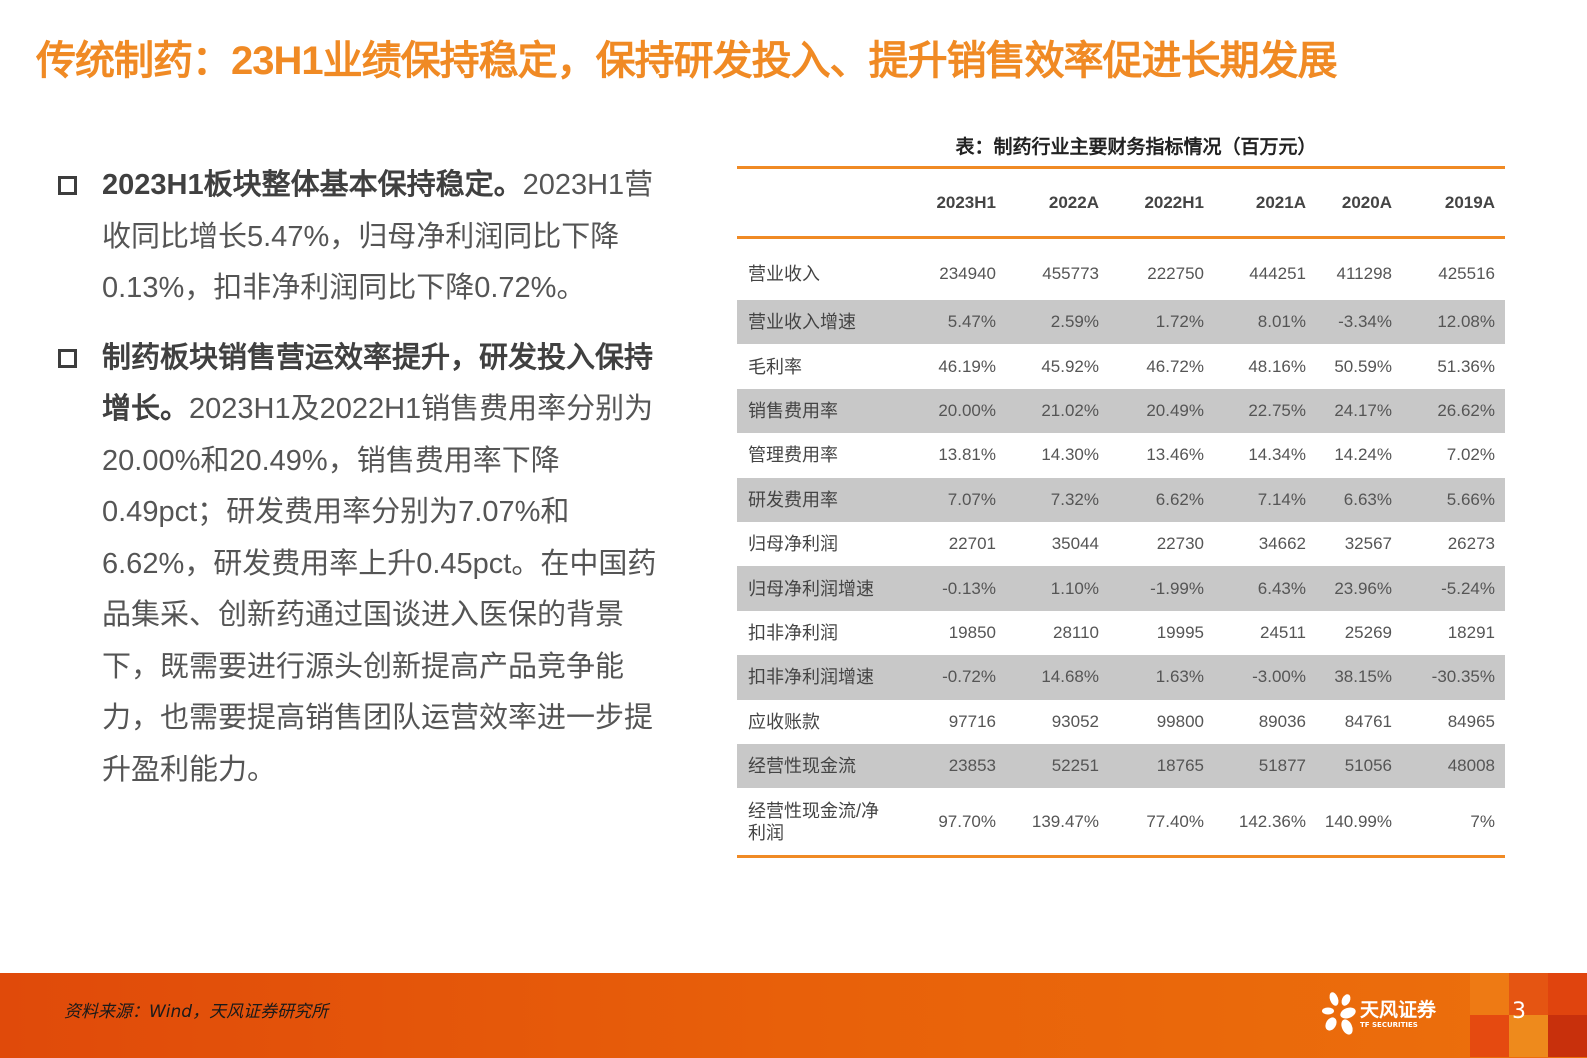 The height and width of the screenshot is (1058, 1587). Describe the element at coordinates (802, 322) in the screenshot. I see `row-label: 营业收入增速` at that location.